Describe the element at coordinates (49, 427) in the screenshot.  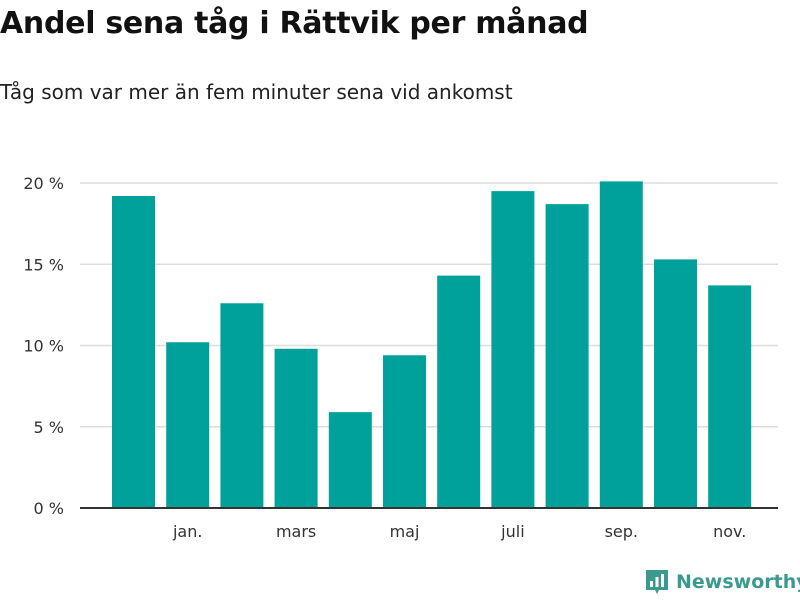
I see `y-tick-label: 5 %` at that location.